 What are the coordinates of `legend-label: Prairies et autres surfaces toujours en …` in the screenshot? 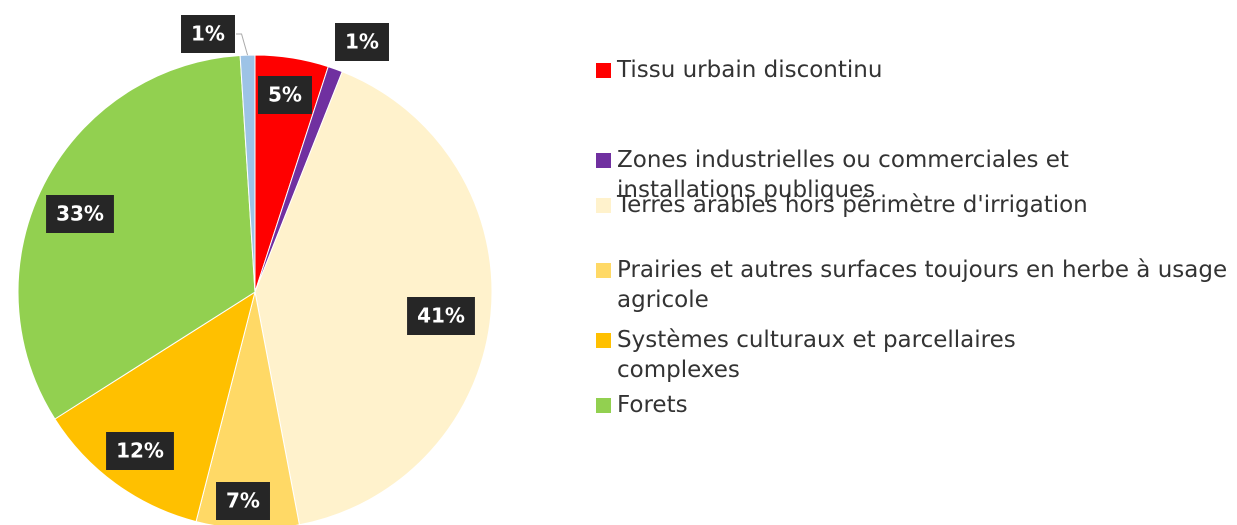 It's located at (922, 285).